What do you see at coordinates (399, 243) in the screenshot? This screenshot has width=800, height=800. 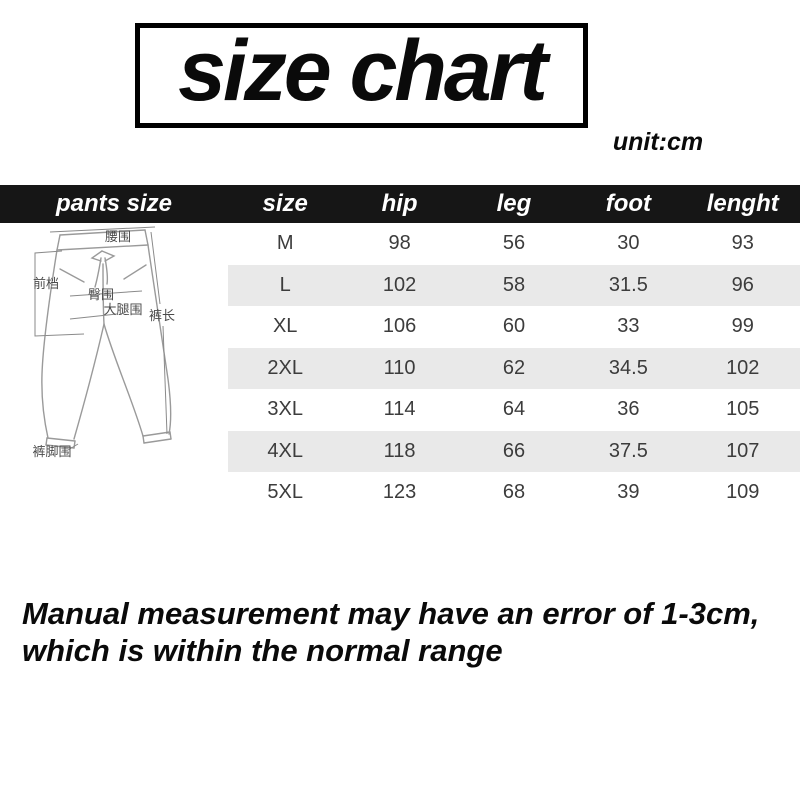 I see `hip-cell: 98` at bounding box center [399, 243].